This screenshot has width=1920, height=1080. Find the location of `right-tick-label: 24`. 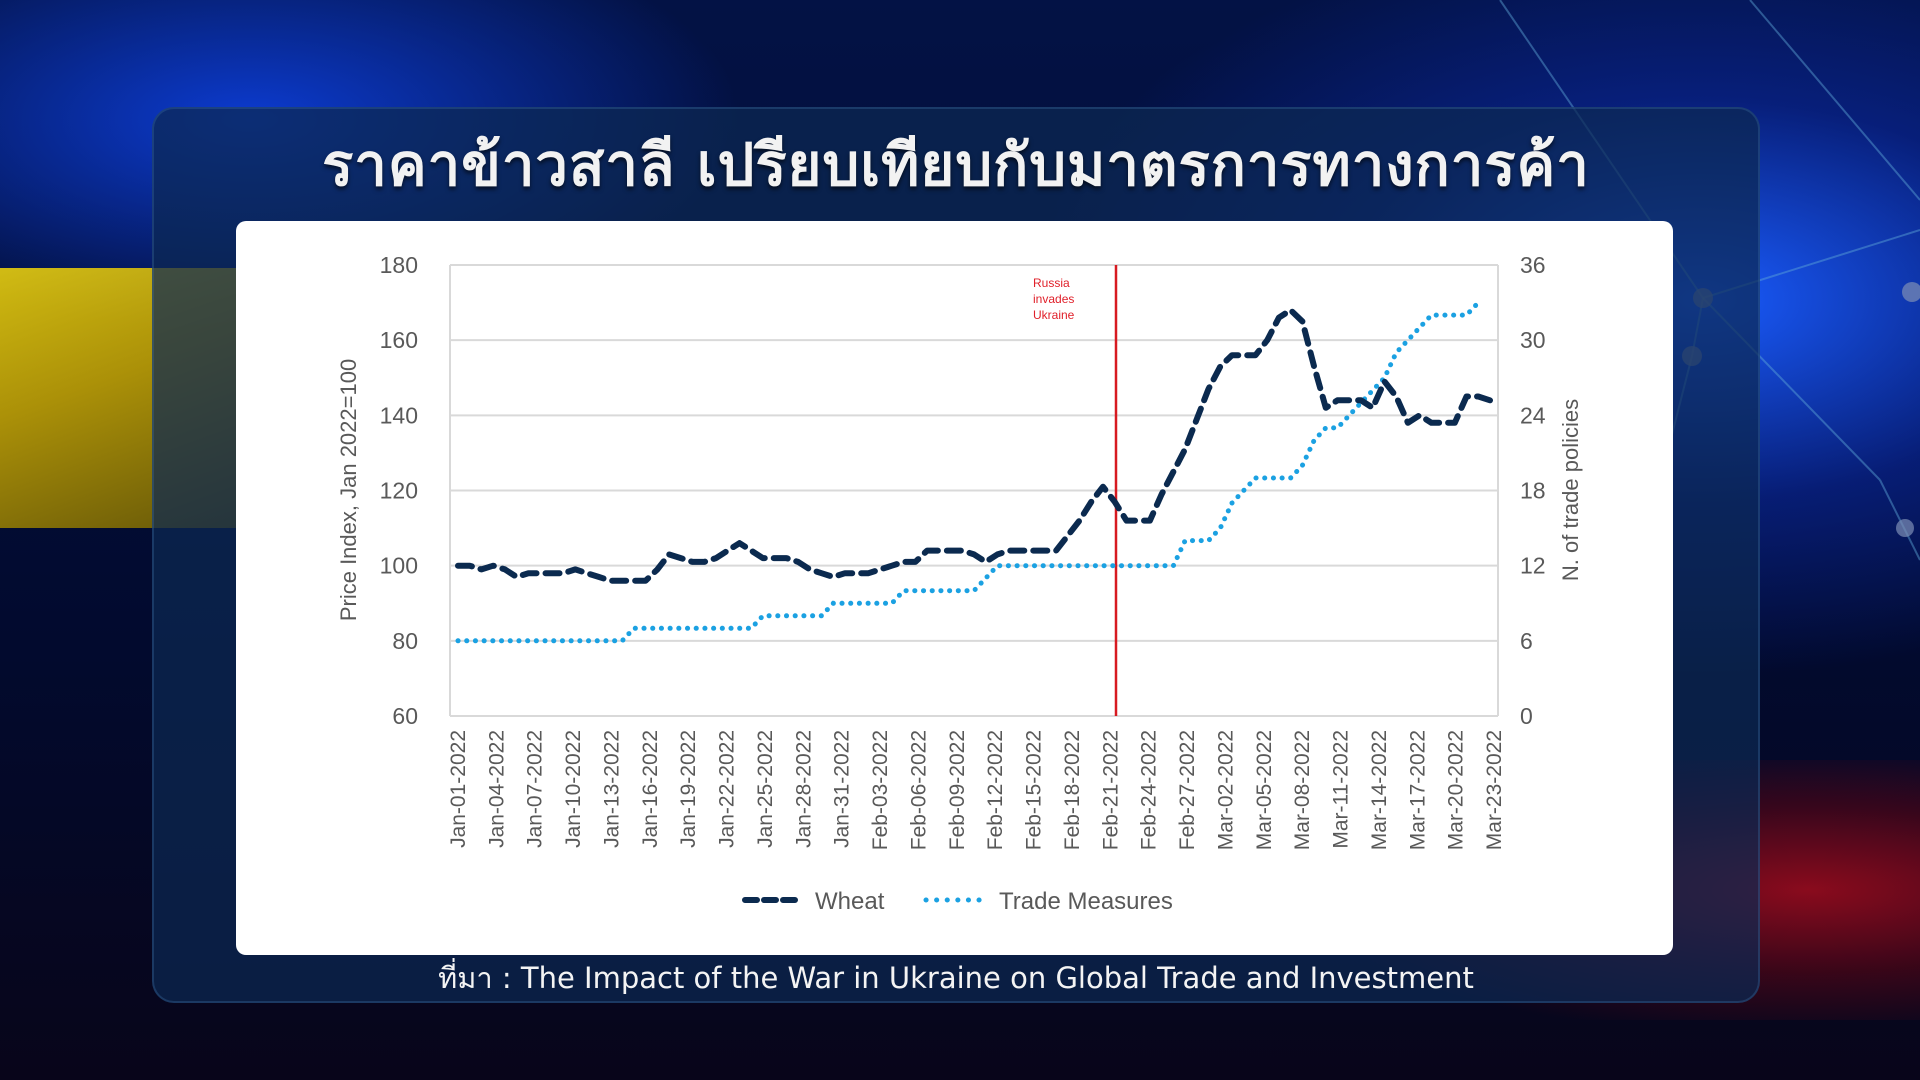

right-tick-label: 24 is located at coordinates (1533, 415).